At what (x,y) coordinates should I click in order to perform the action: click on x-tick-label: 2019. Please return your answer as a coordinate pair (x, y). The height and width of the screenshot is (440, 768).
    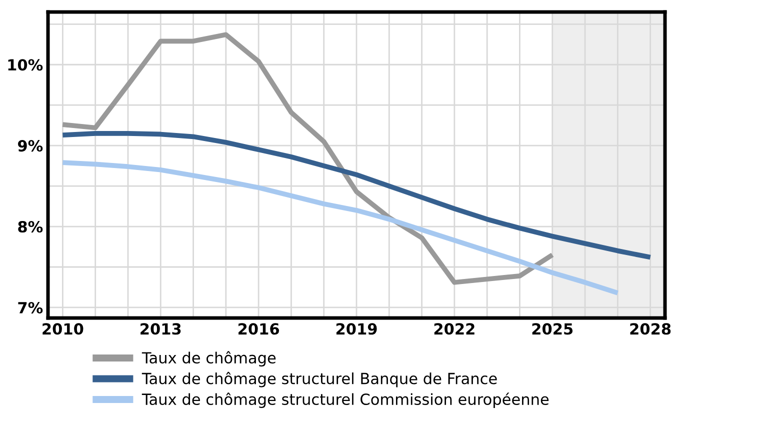
    Looking at the image, I should click on (356, 329).